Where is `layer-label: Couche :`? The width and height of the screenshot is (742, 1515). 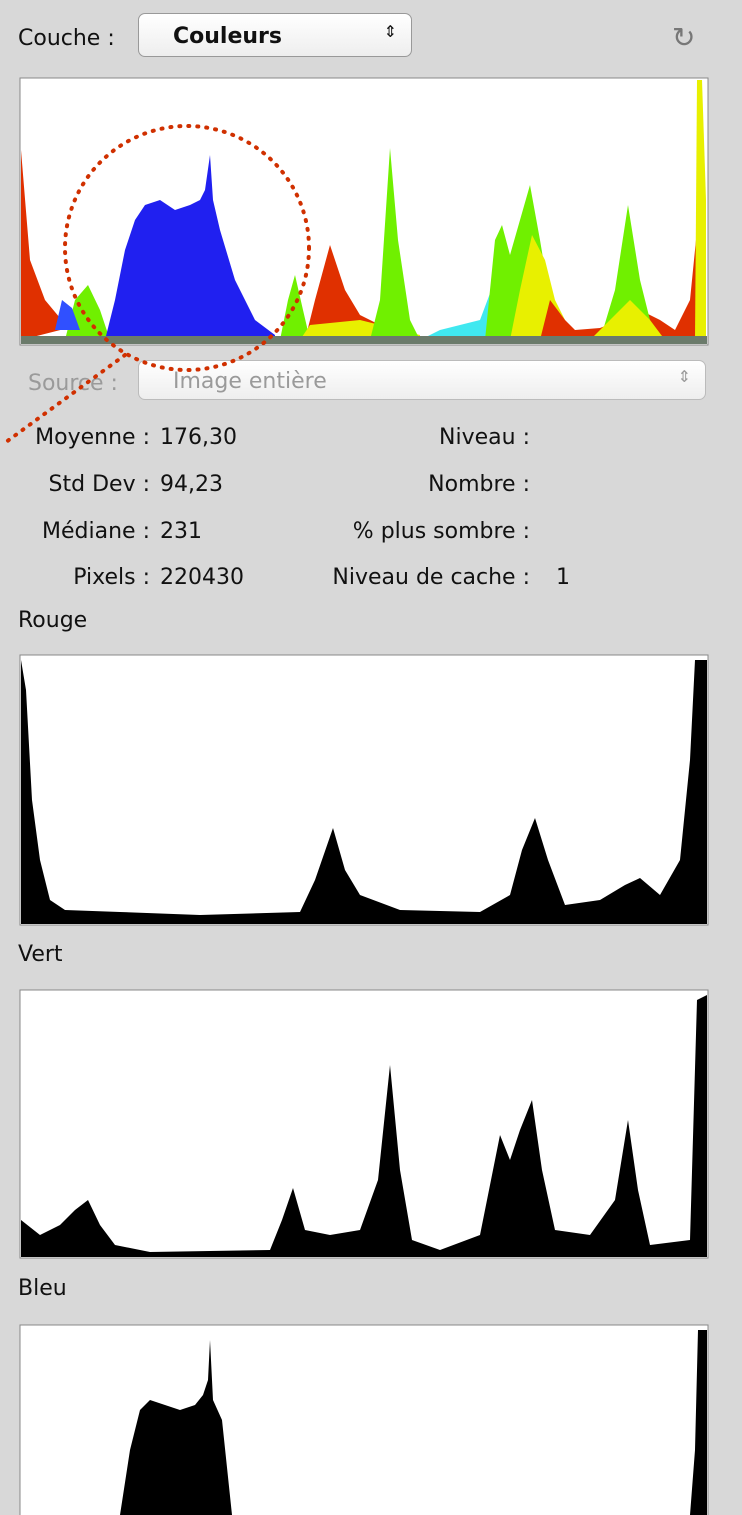 layer-label: Couche : is located at coordinates (66, 38).